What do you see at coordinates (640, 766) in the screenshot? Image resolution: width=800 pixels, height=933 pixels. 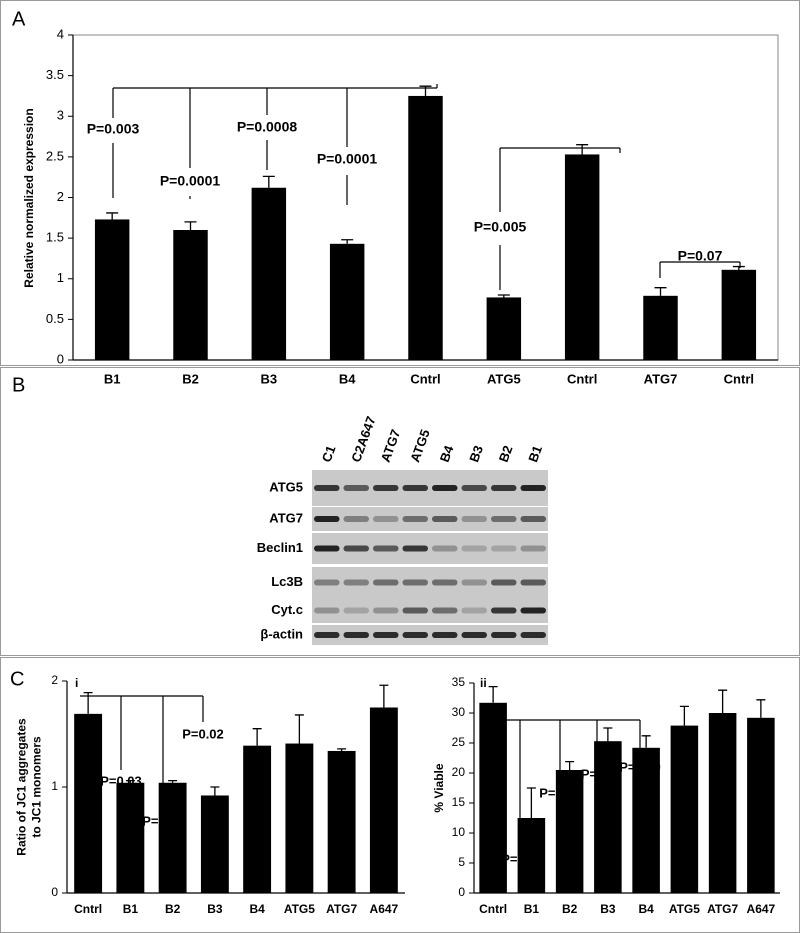 I see `p-value: P=0.09` at bounding box center [640, 766].